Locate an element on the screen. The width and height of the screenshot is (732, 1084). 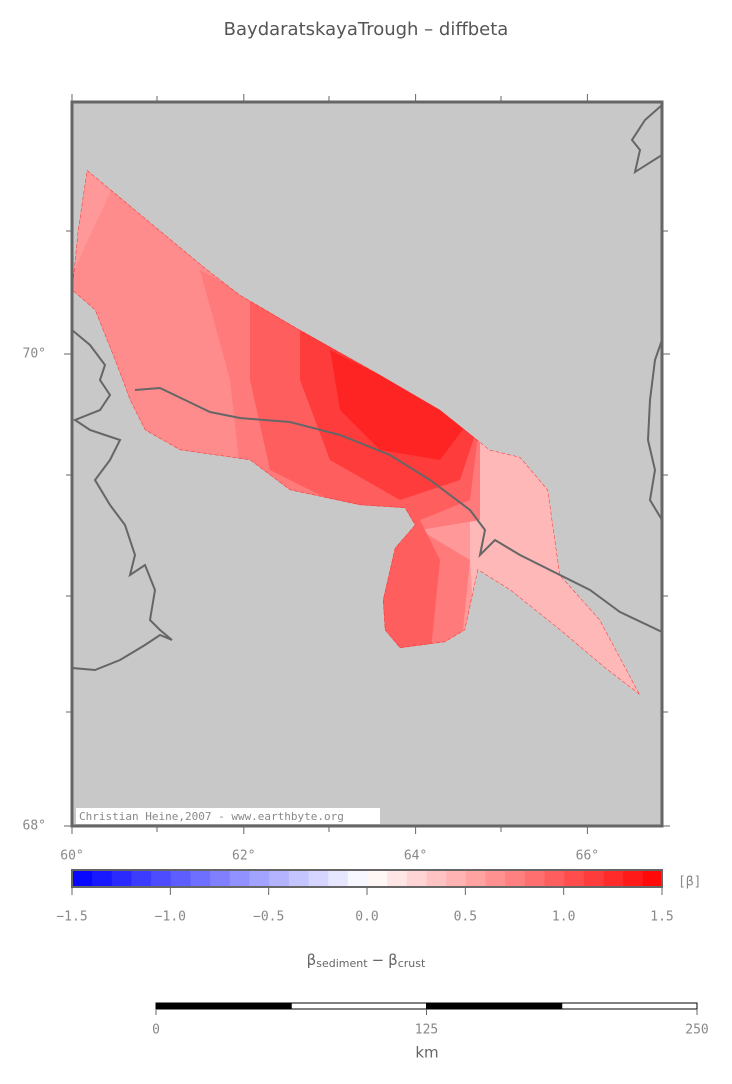
colorbar-tick-label: 1.5 is located at coordinates (661, 917).